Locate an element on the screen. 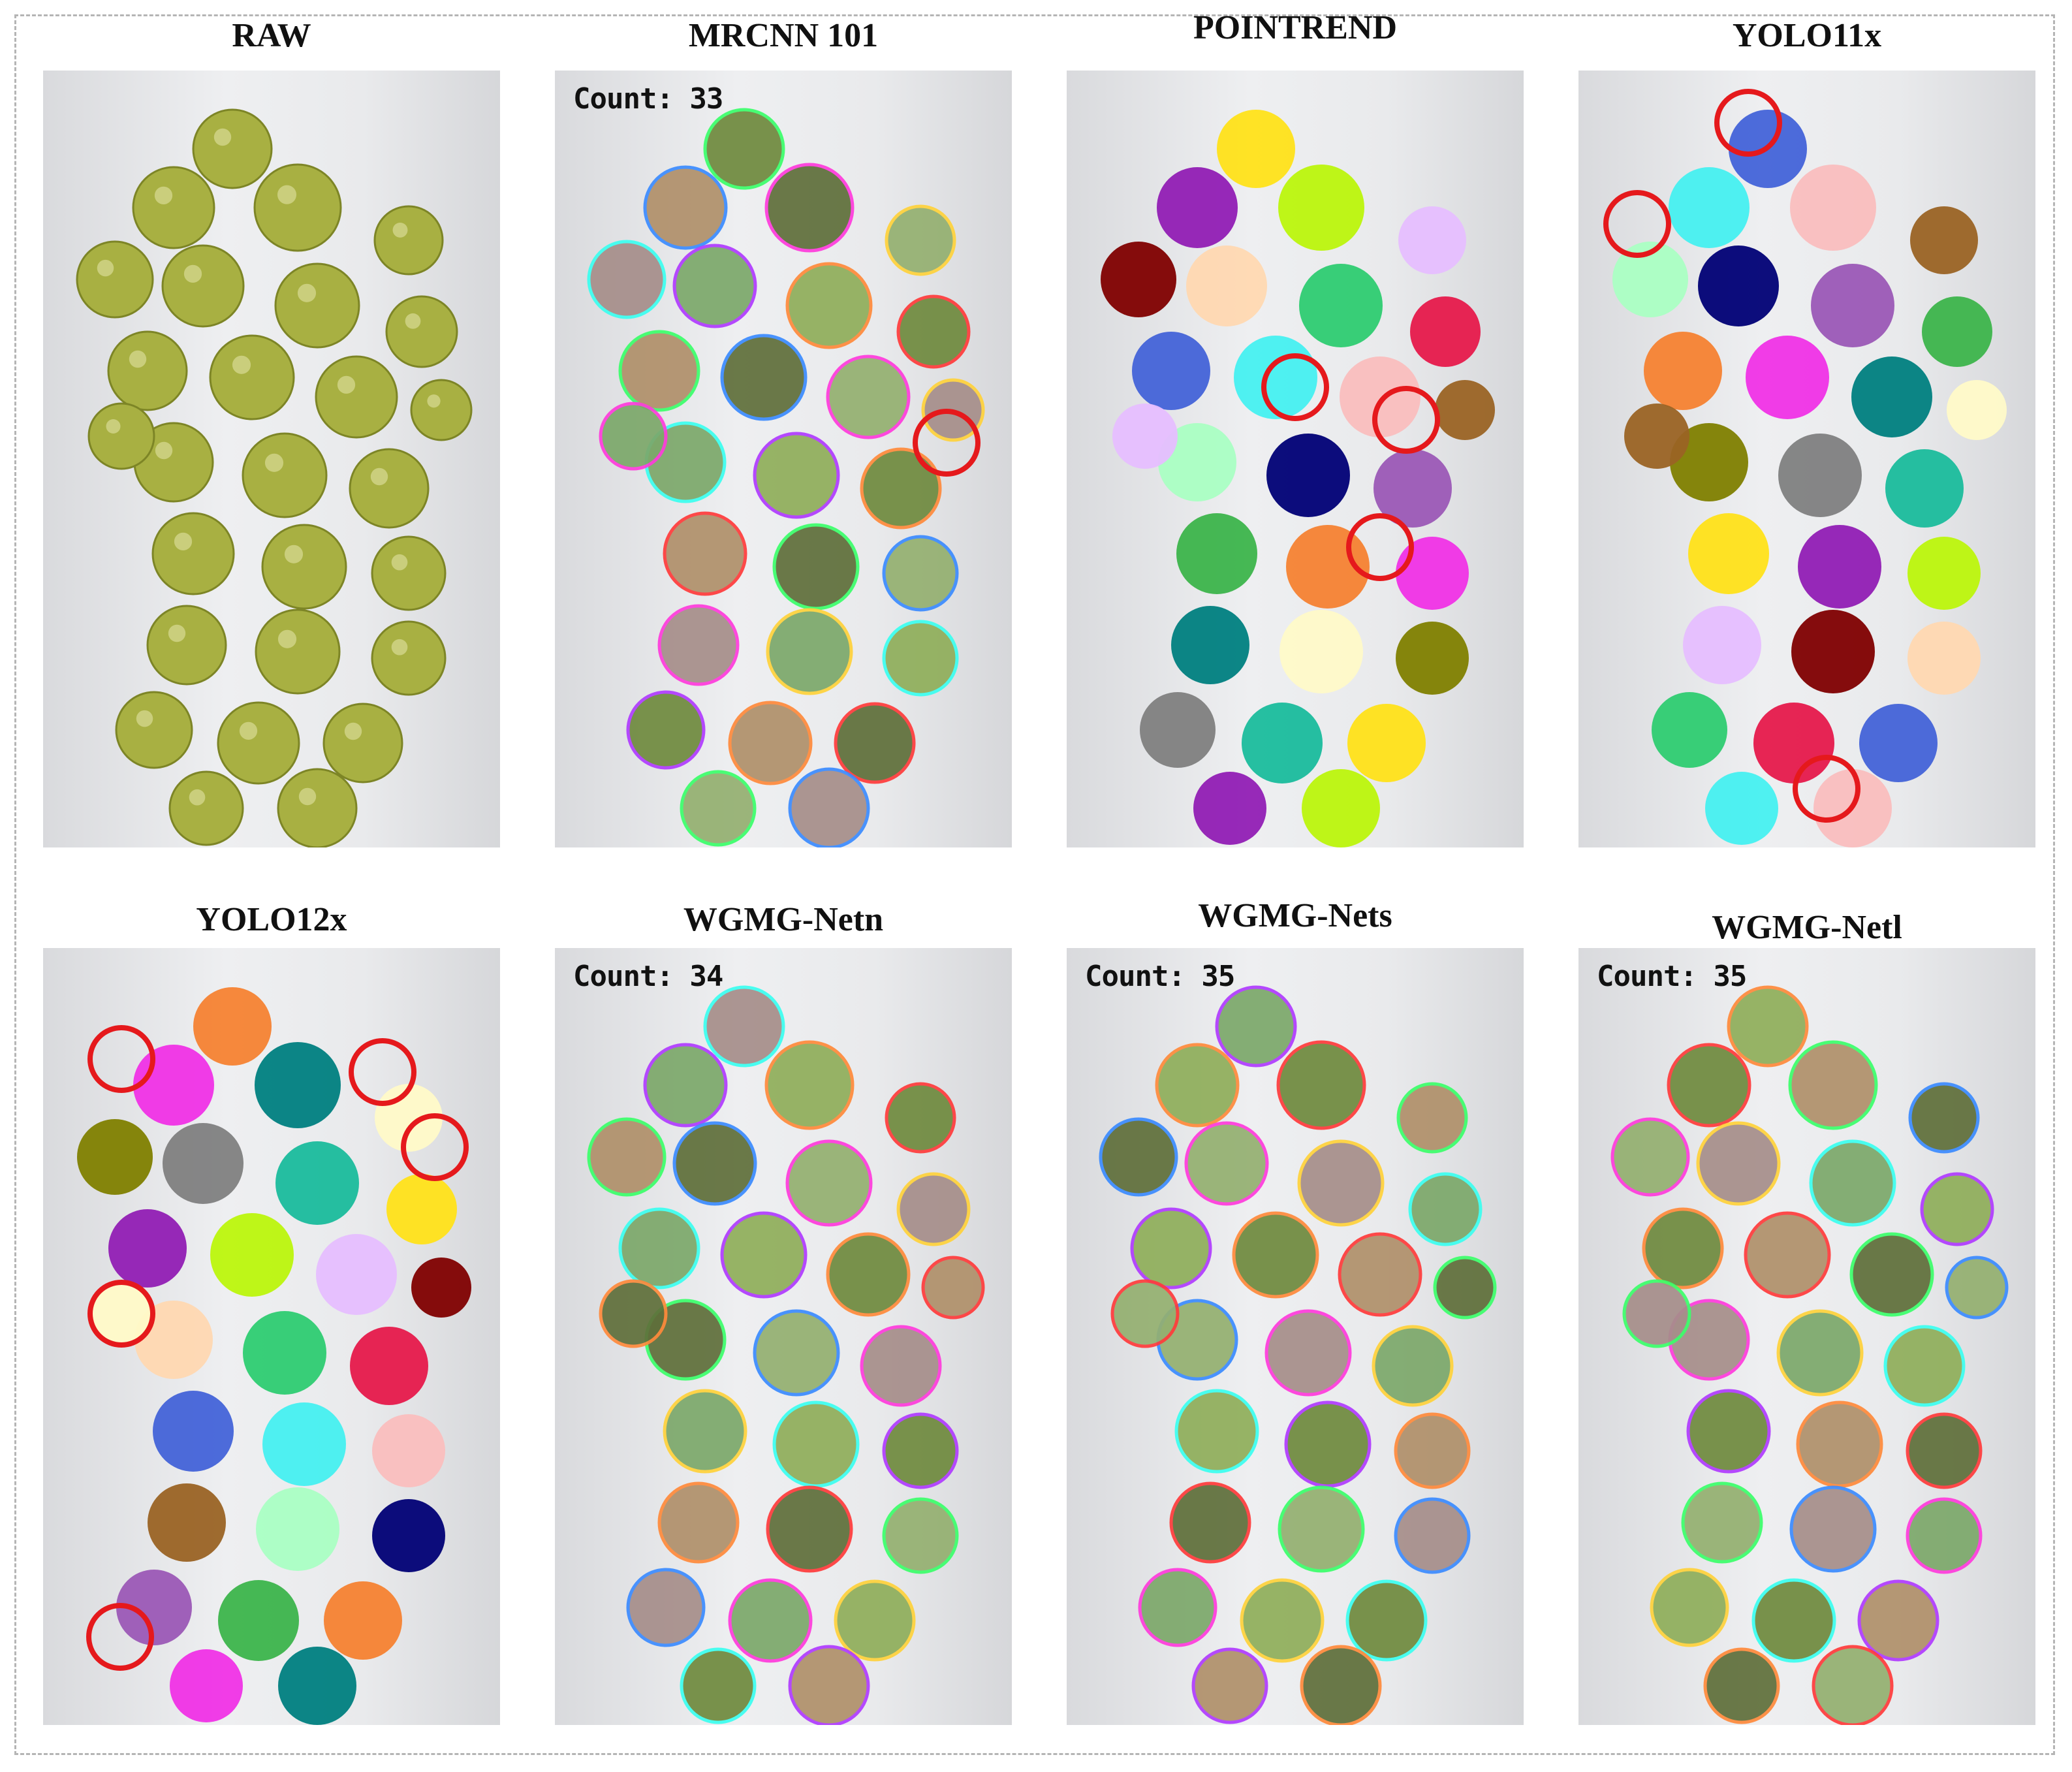 Image resolution: width=2072 pixels, height=1772 pixels. panel-title: WGMG-Netl is located at coordinates (1807, 927).